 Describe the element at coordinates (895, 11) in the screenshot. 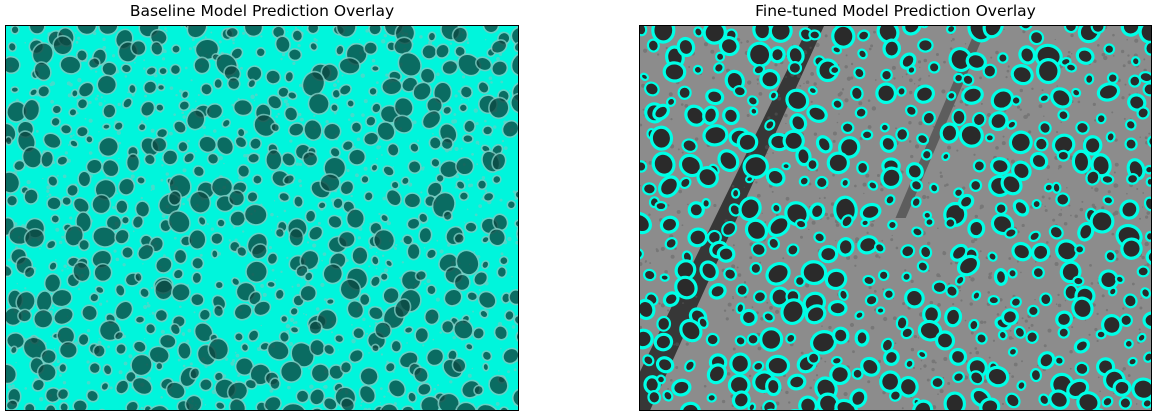

I see `finetuned-panel-title: Fine-tuned Model Prediction Overlay` at that location.